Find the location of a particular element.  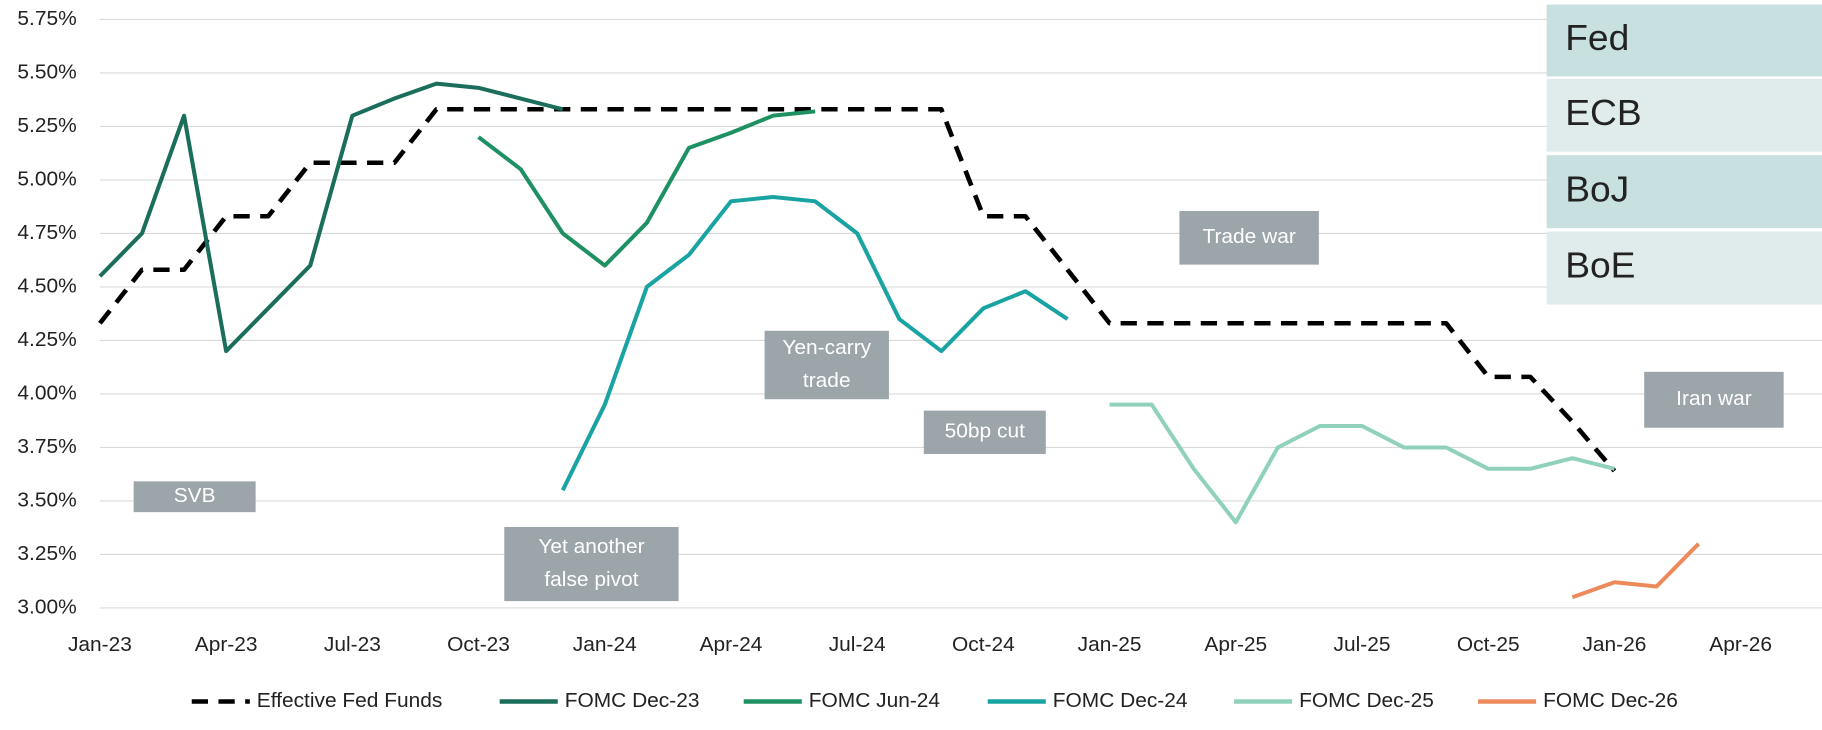

x-tick-label: Apr-24 is located at coordinates (731, 644).